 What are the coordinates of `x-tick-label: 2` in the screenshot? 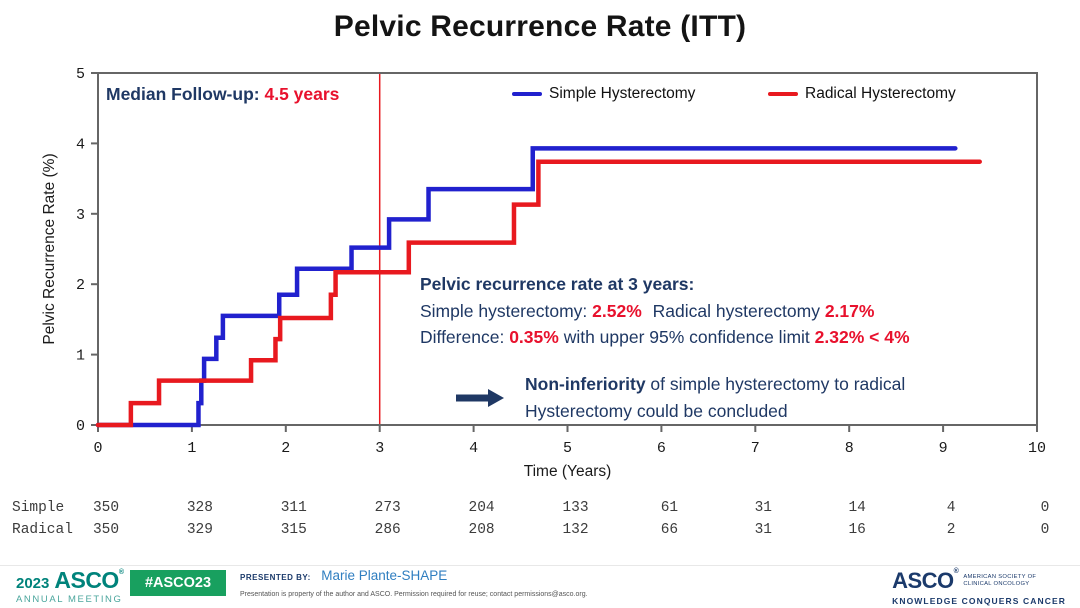 It's located at (285, 448).